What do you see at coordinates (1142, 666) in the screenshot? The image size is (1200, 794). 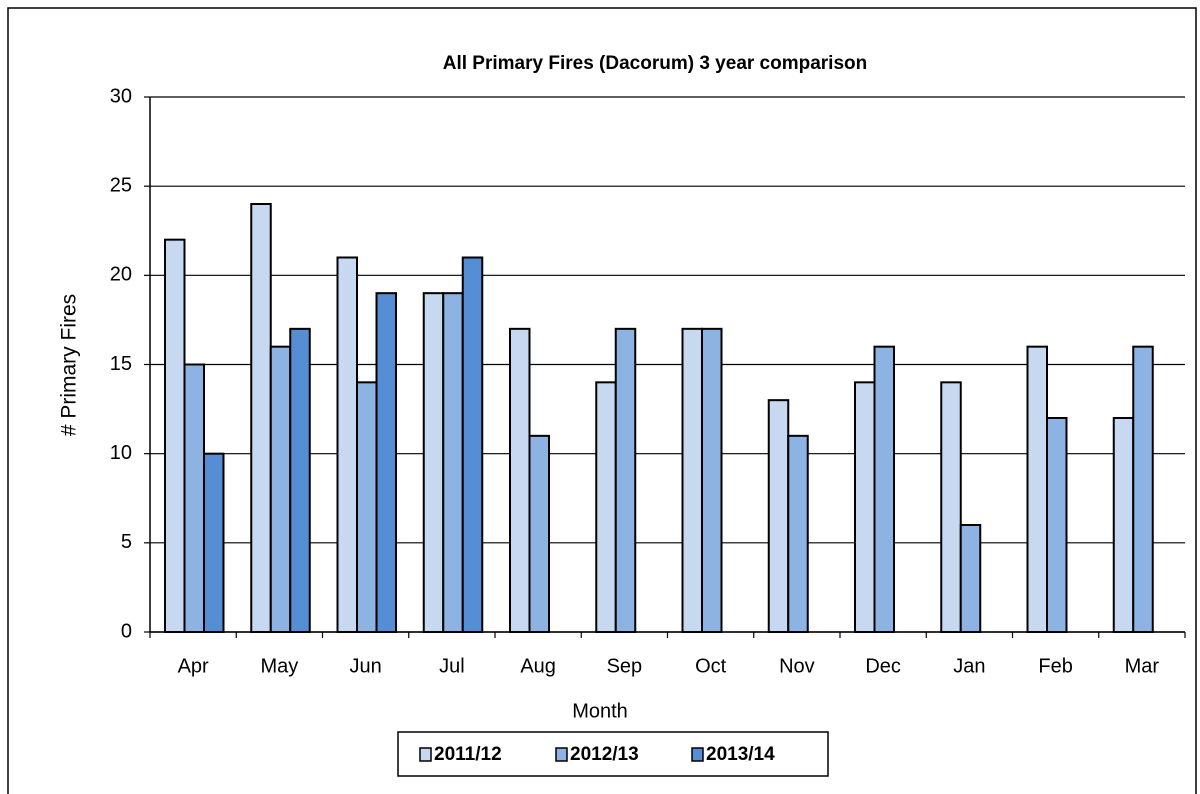 I see `x-tick-label: Mar` at bounding box center [1142, 666].